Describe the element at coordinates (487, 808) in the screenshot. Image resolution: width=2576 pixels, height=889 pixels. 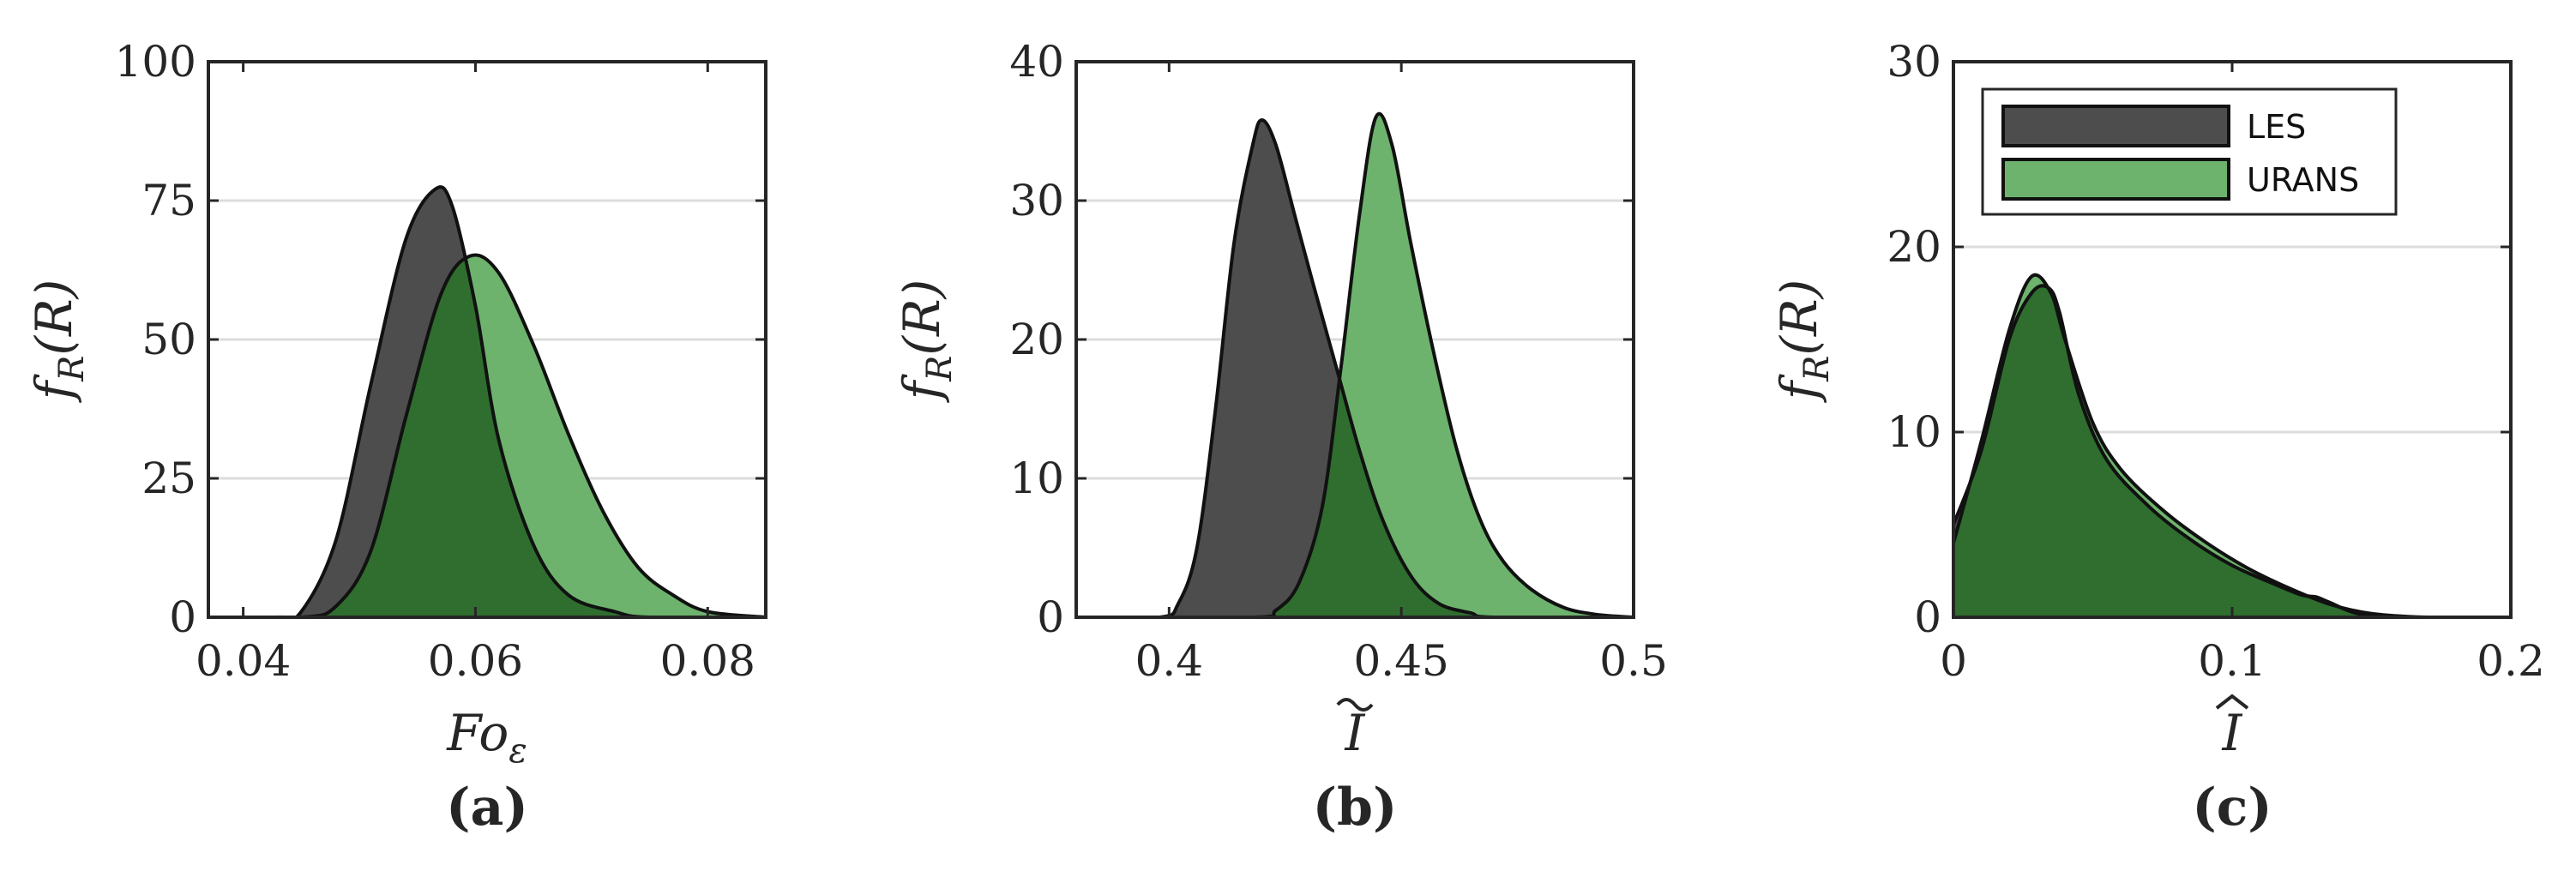
I see `panel-label: (a)` at that location.